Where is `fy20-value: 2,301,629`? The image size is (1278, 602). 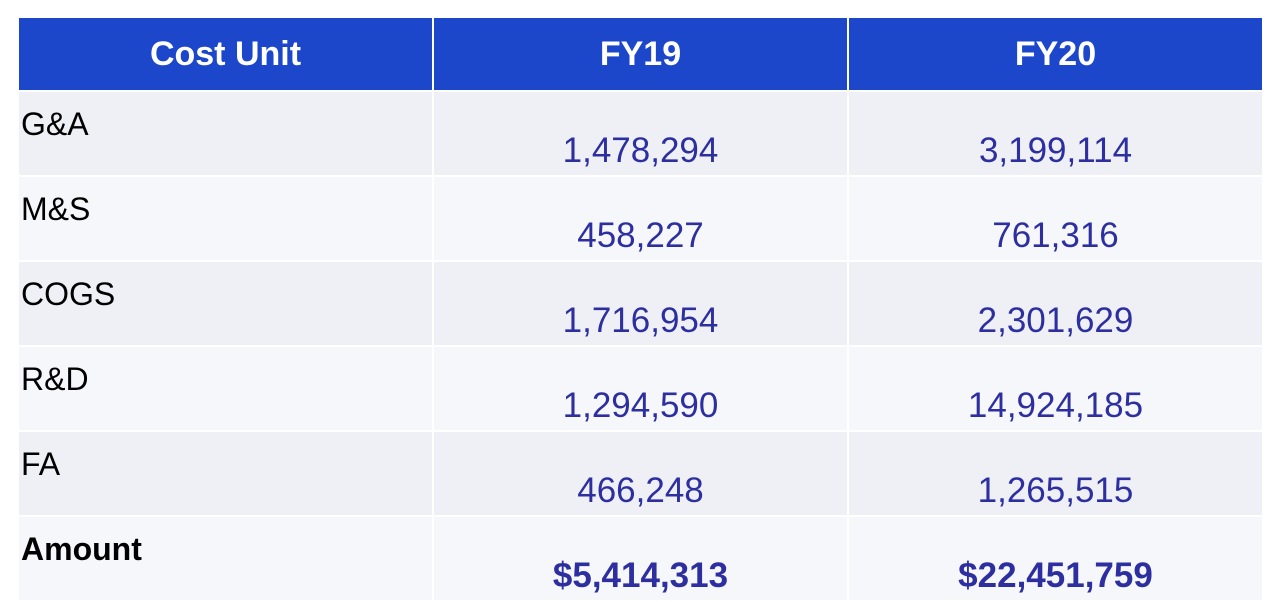 fy20-value: 2,301,629 is located at coordinates (1055, 303).